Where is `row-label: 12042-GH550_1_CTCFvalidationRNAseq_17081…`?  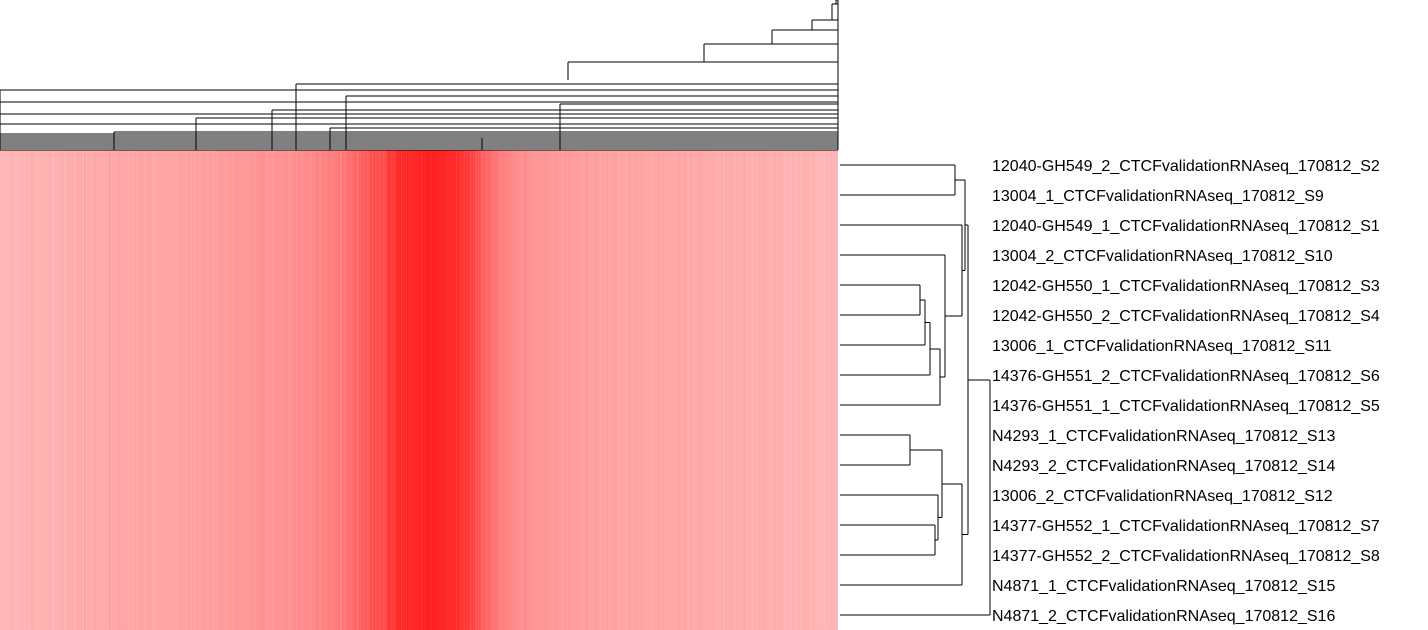
row-label: 12042-GH550_1_CTCFvalidationRNAseq_17081… is located at coordinates (1186, 286).